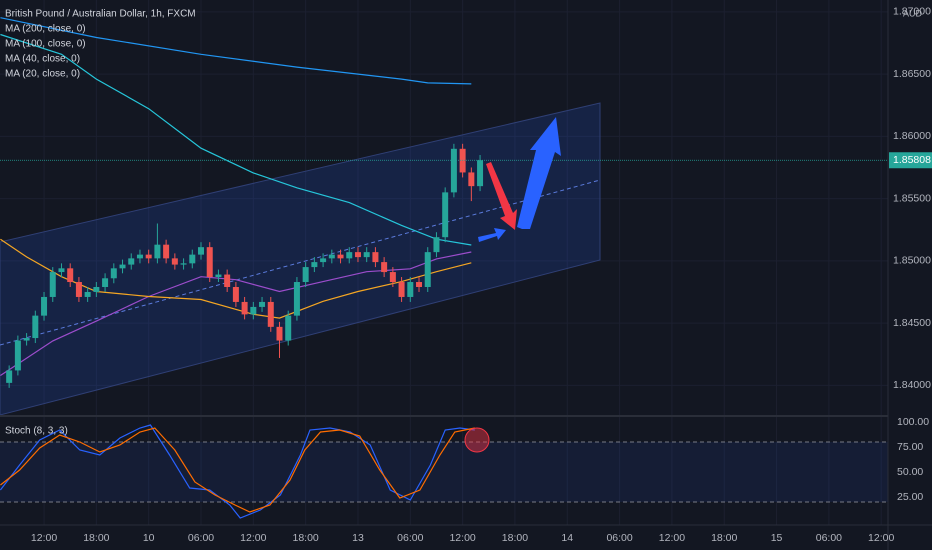  Describe the element at coordinates (912, 198) in the screenshot. I see `y-tick-label: 1.85500` at that location.